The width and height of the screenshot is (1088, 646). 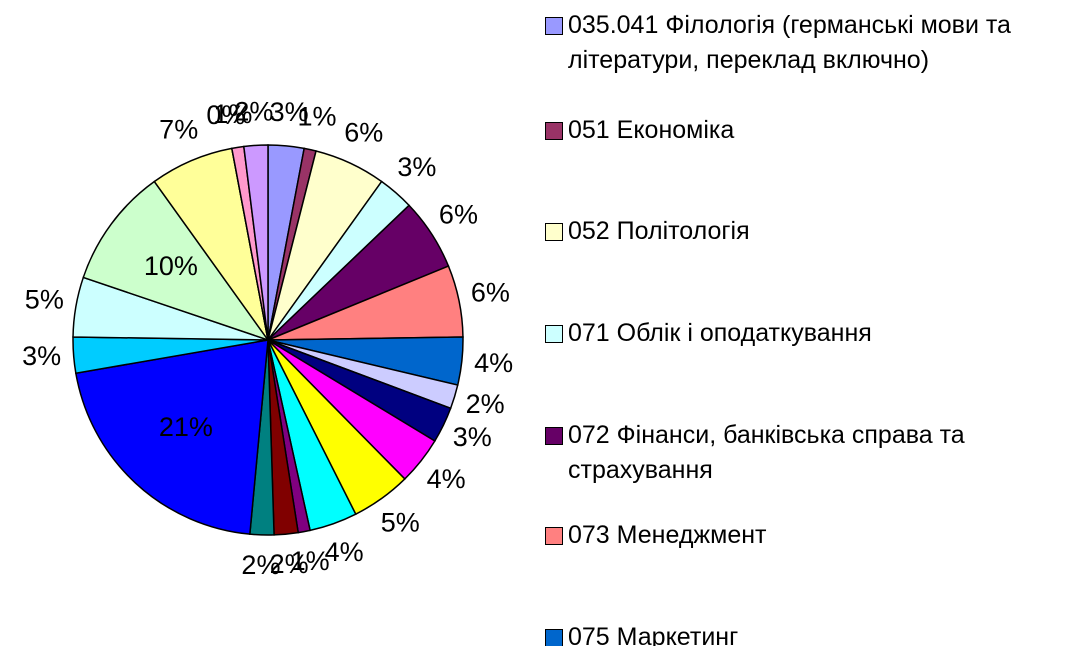 I want to click on legend-label: 073 Менеджмент, so click(x=667, y=535).